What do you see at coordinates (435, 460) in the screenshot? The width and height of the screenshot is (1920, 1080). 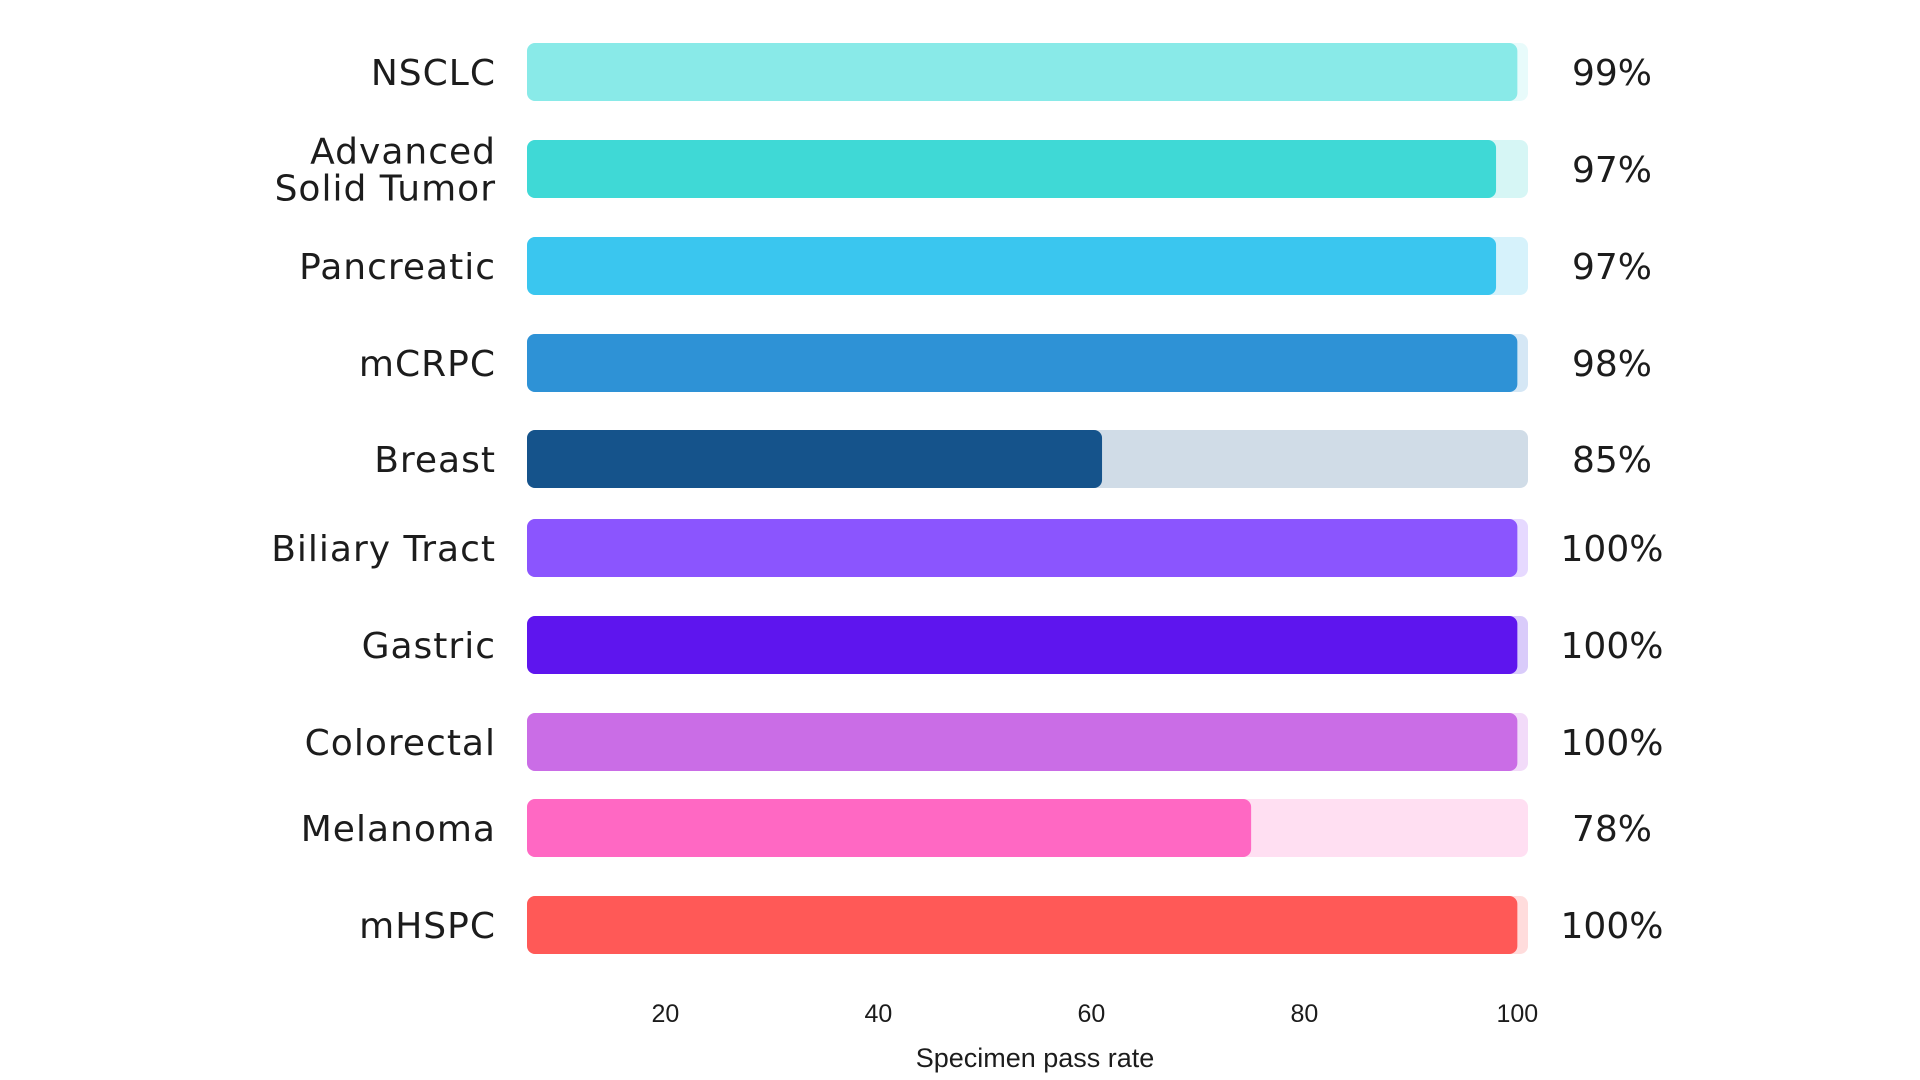 I see `category-label: Breast` at bounding box center [435, 460].